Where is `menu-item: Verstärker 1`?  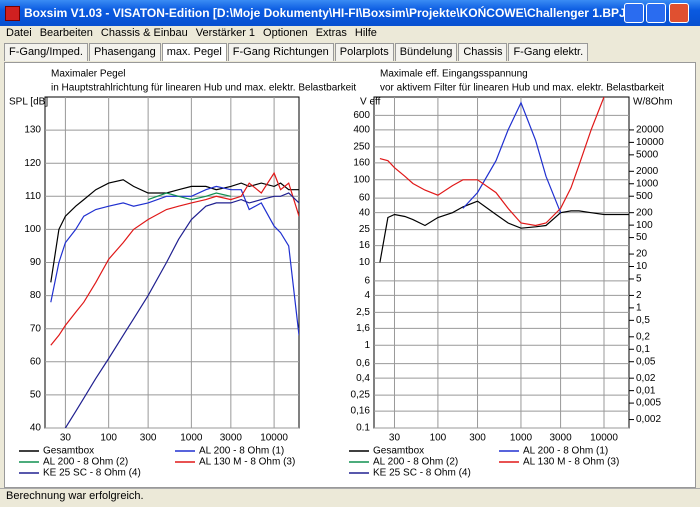
menu-item: Verstärker 1 is located at coordinates (225, 33).